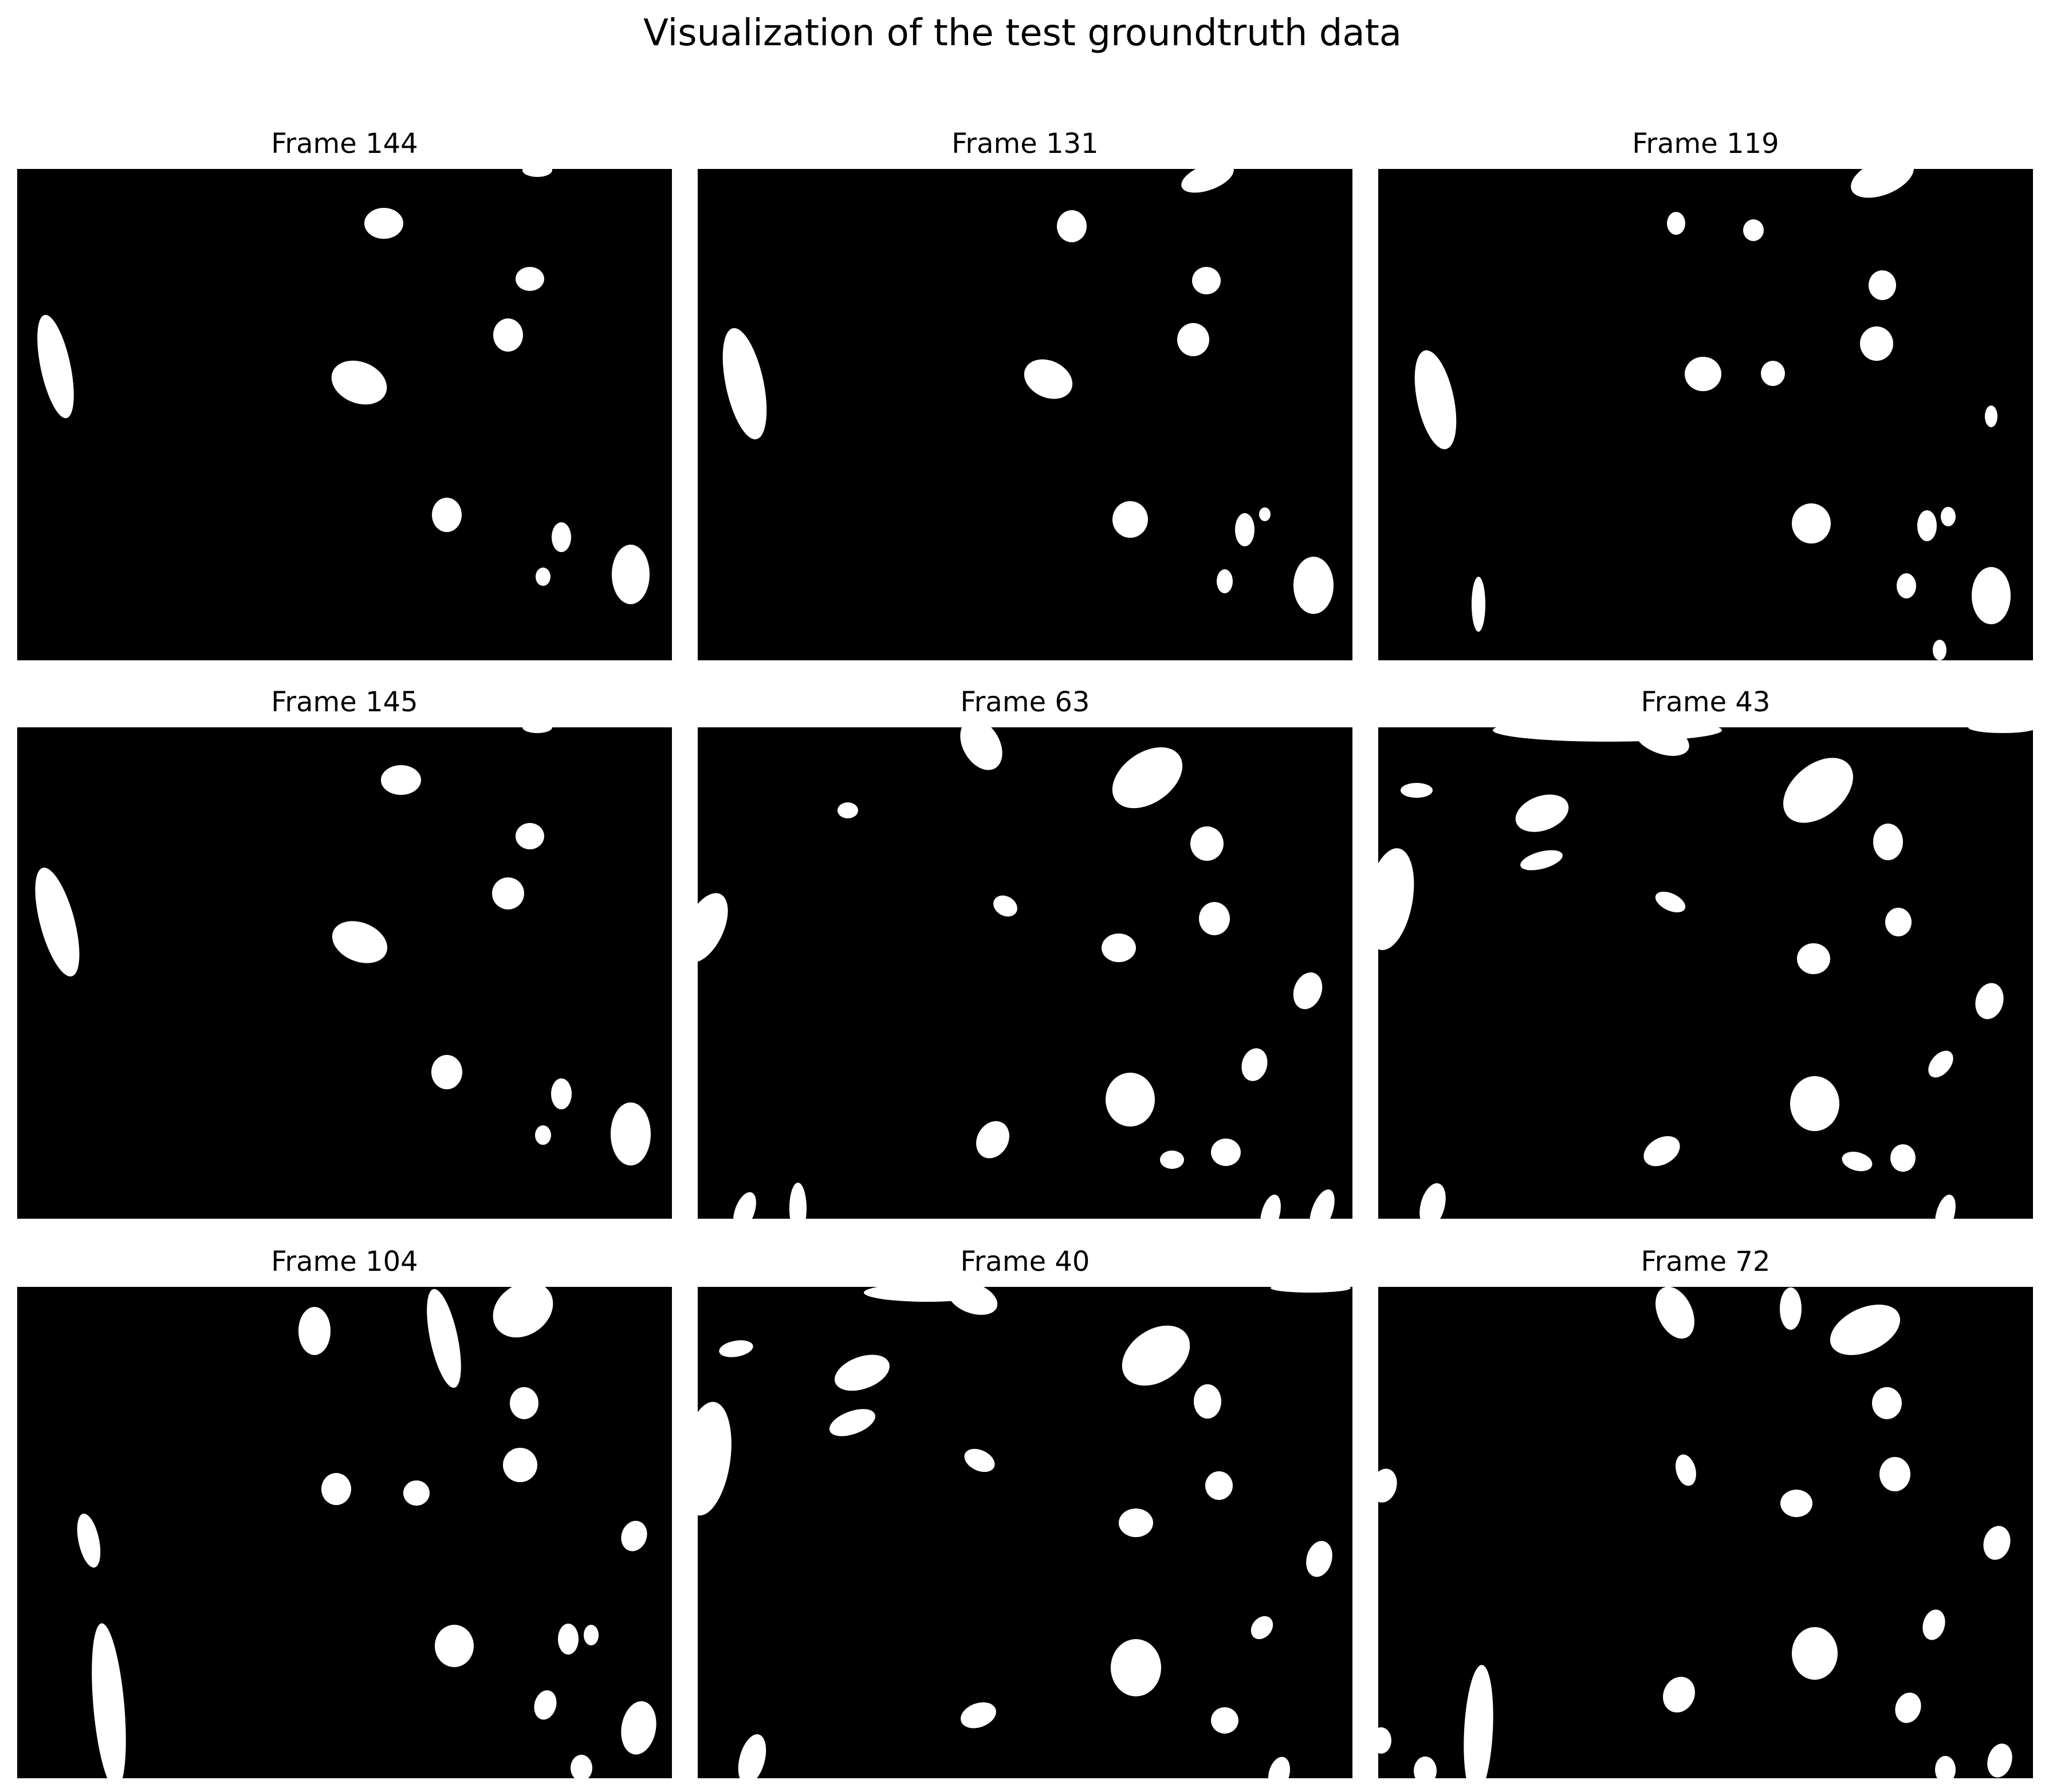  I want to click on frame-panel: Frame 43, so click(1705, 952).